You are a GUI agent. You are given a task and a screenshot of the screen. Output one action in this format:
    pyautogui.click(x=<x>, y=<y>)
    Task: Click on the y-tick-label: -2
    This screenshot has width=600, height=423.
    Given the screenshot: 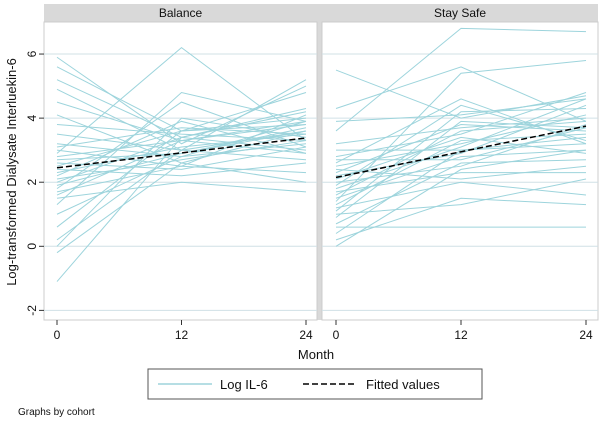 What is the action you would take?
    pyautogui.click(x=32, y=310)
    